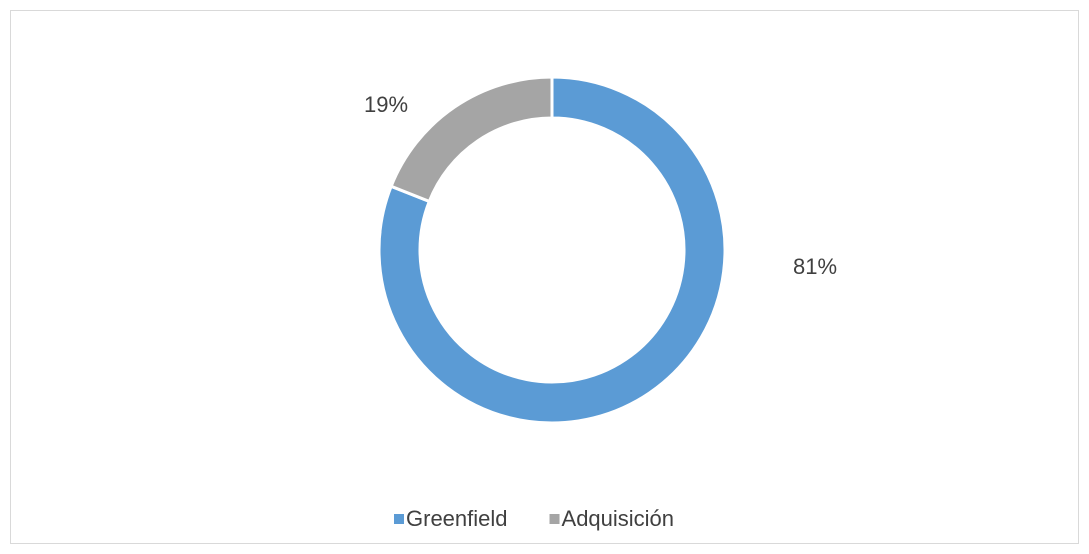  Describe the element at coordinates (457, 518) in the screenshot. I see `legend-label: Greenfield` at that location.